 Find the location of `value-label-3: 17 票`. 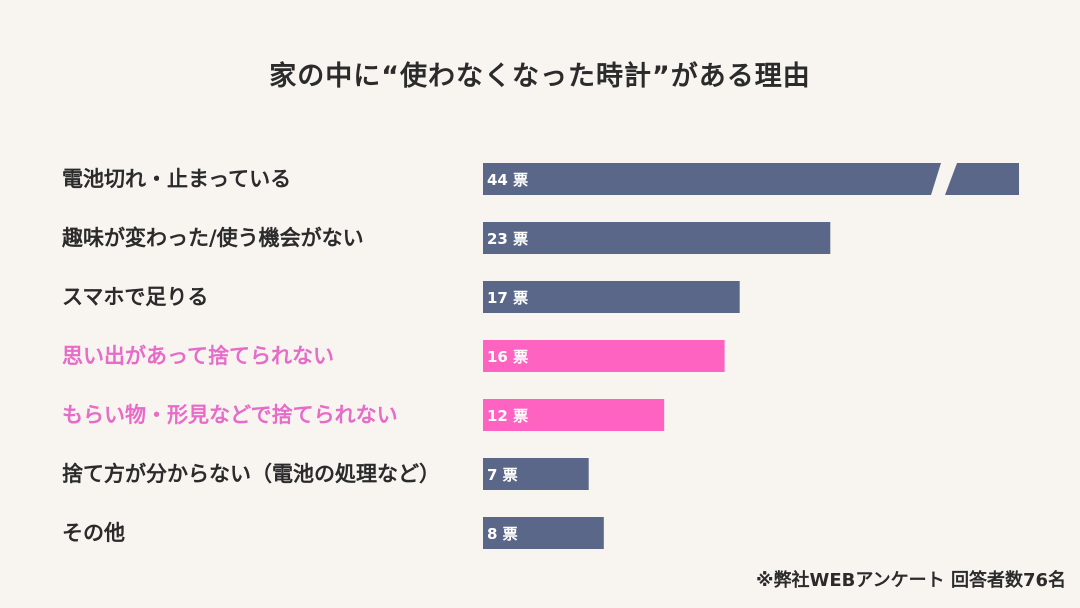

value-label-3: 17 票 is located at coordinates (507, 298).